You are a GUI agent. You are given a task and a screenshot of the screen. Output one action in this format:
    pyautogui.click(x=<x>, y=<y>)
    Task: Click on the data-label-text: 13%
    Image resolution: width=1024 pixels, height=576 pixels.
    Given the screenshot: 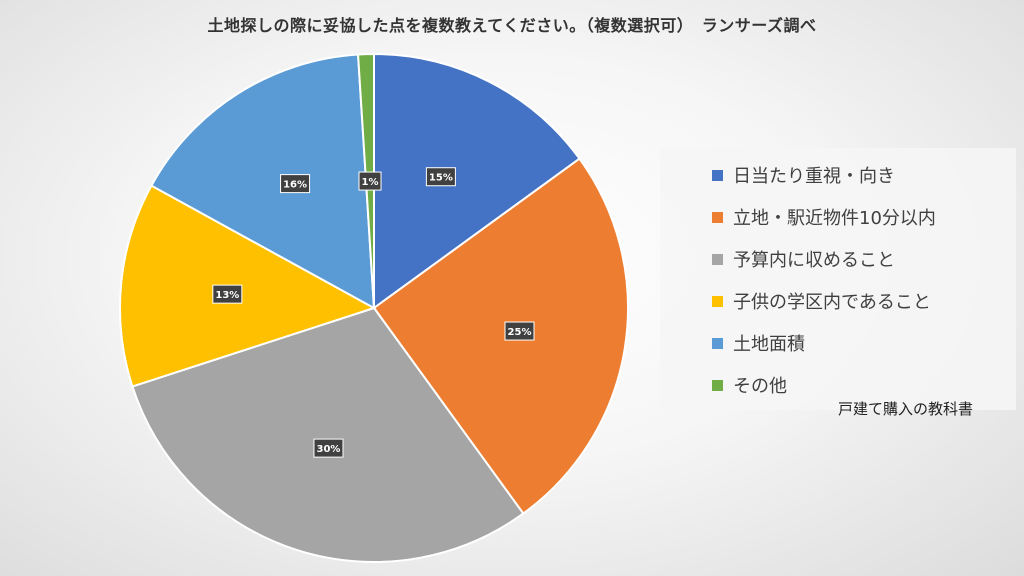 What is the action you would take?
    pyautogui.click(x=227, y=295)
    